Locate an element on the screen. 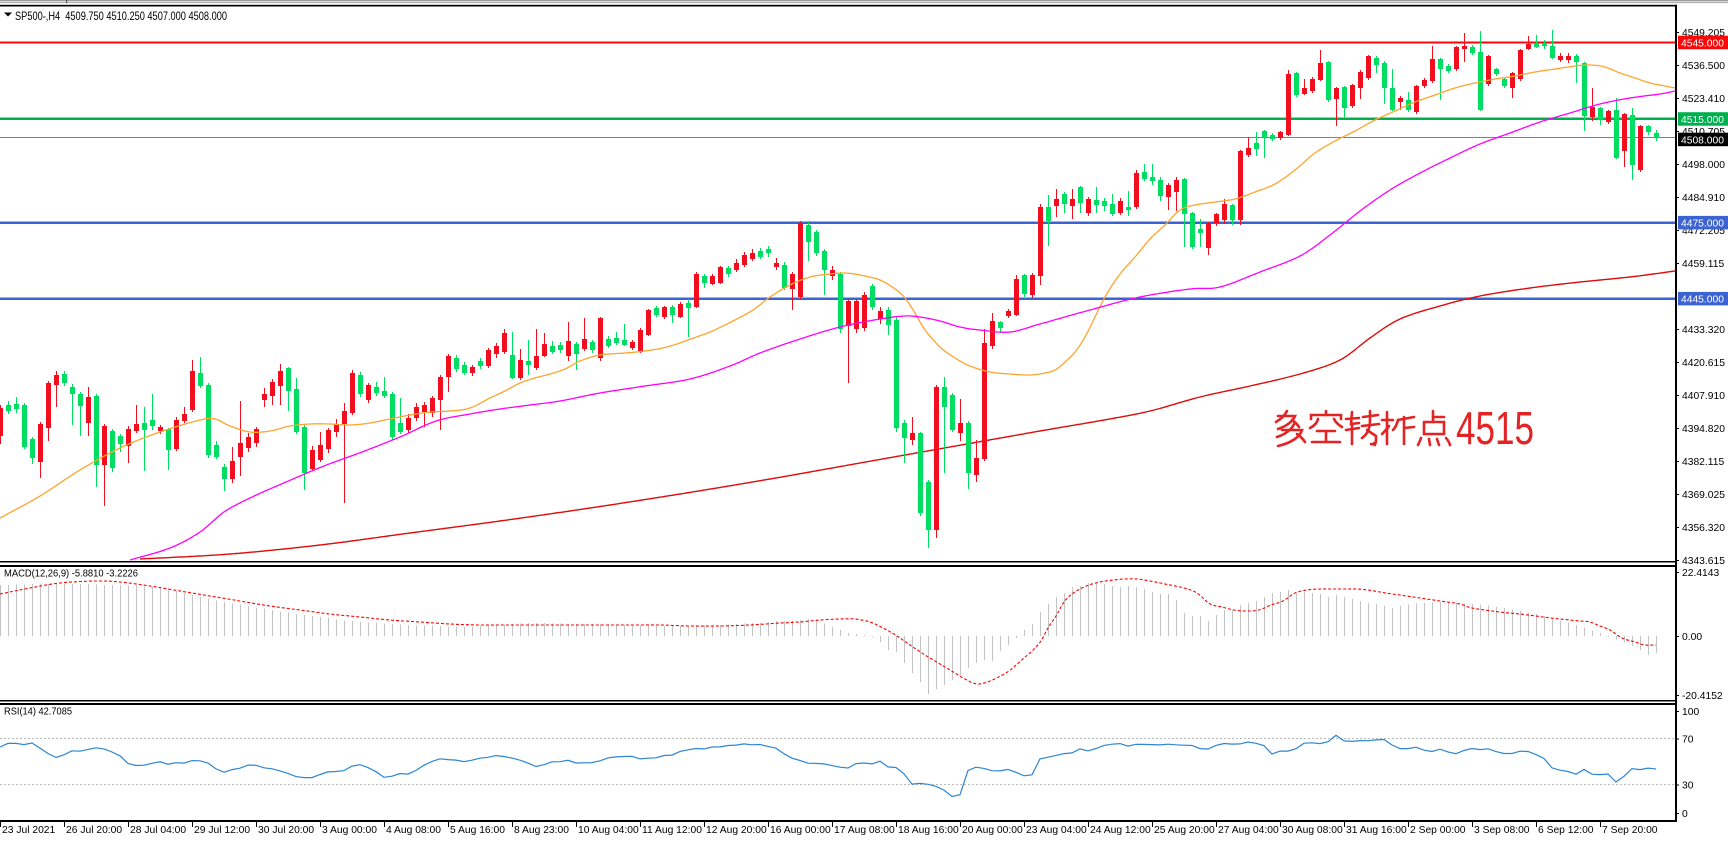  svg-text: 4523.410 is located at coordinates (1703, 99).